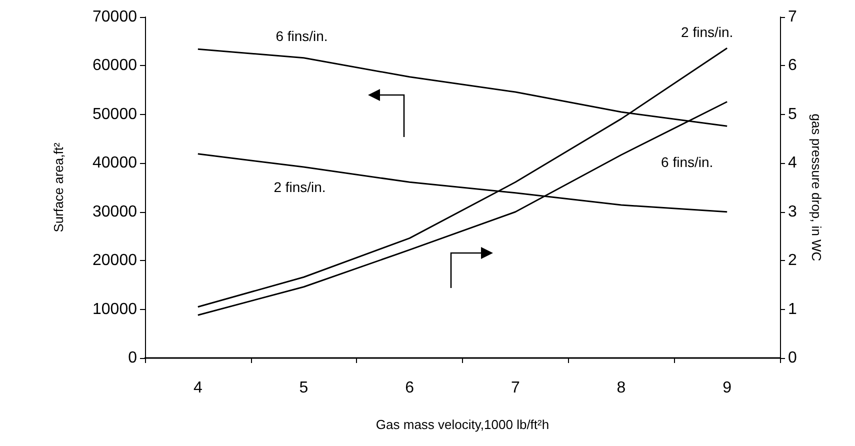  What do you see at coordinates (792, 211) in the screenshot?
I see `y2-tick-label: 3` at bounding box center [792, 211].